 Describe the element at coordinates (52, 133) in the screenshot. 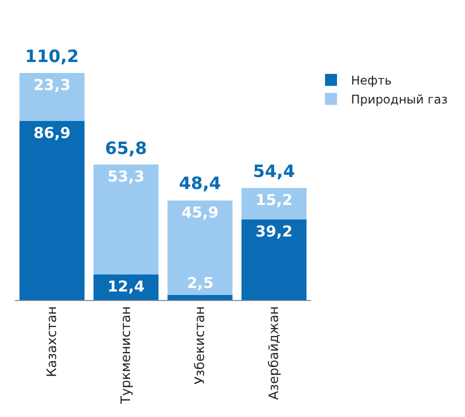

I see `data-label: 86,9` at that location.